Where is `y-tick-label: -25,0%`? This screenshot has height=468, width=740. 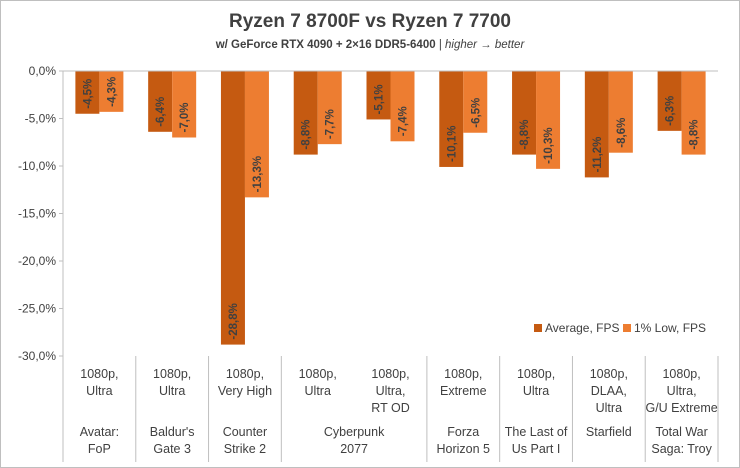
y-tick-label: -25,0% is located at coordinates (37, 309).